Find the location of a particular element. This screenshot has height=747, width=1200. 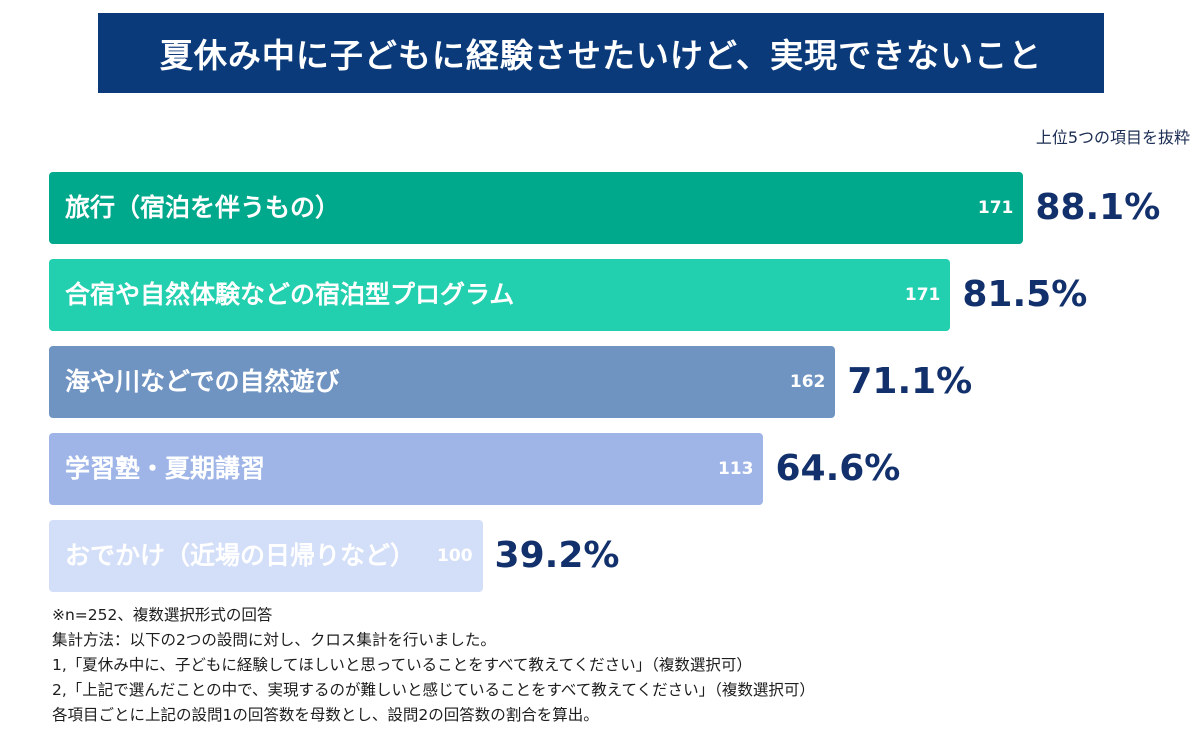

bar-category-label: 学習塾・夏期講習 is located at coordinates (165, 468).